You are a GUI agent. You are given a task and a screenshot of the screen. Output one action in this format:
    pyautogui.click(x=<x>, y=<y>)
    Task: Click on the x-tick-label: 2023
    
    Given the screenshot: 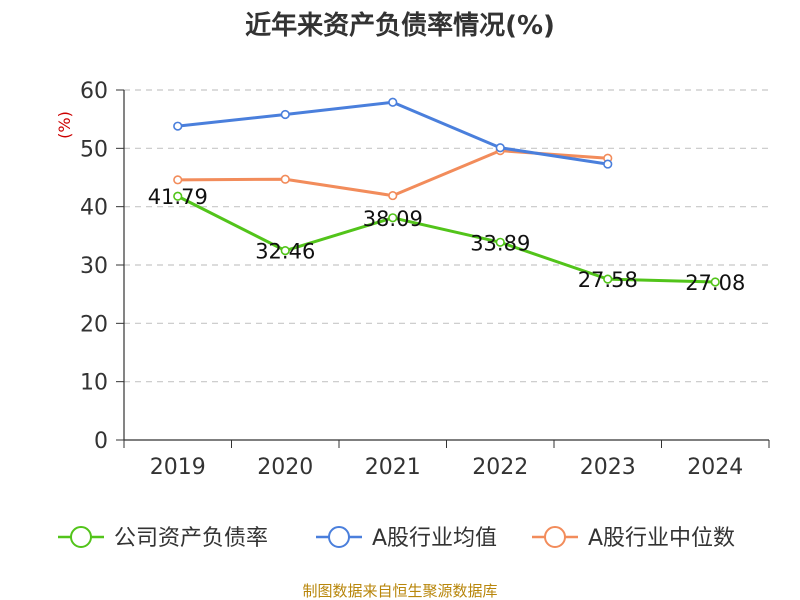 What is the action you would take?
    pyautogui.click(x=608, y=467)
    